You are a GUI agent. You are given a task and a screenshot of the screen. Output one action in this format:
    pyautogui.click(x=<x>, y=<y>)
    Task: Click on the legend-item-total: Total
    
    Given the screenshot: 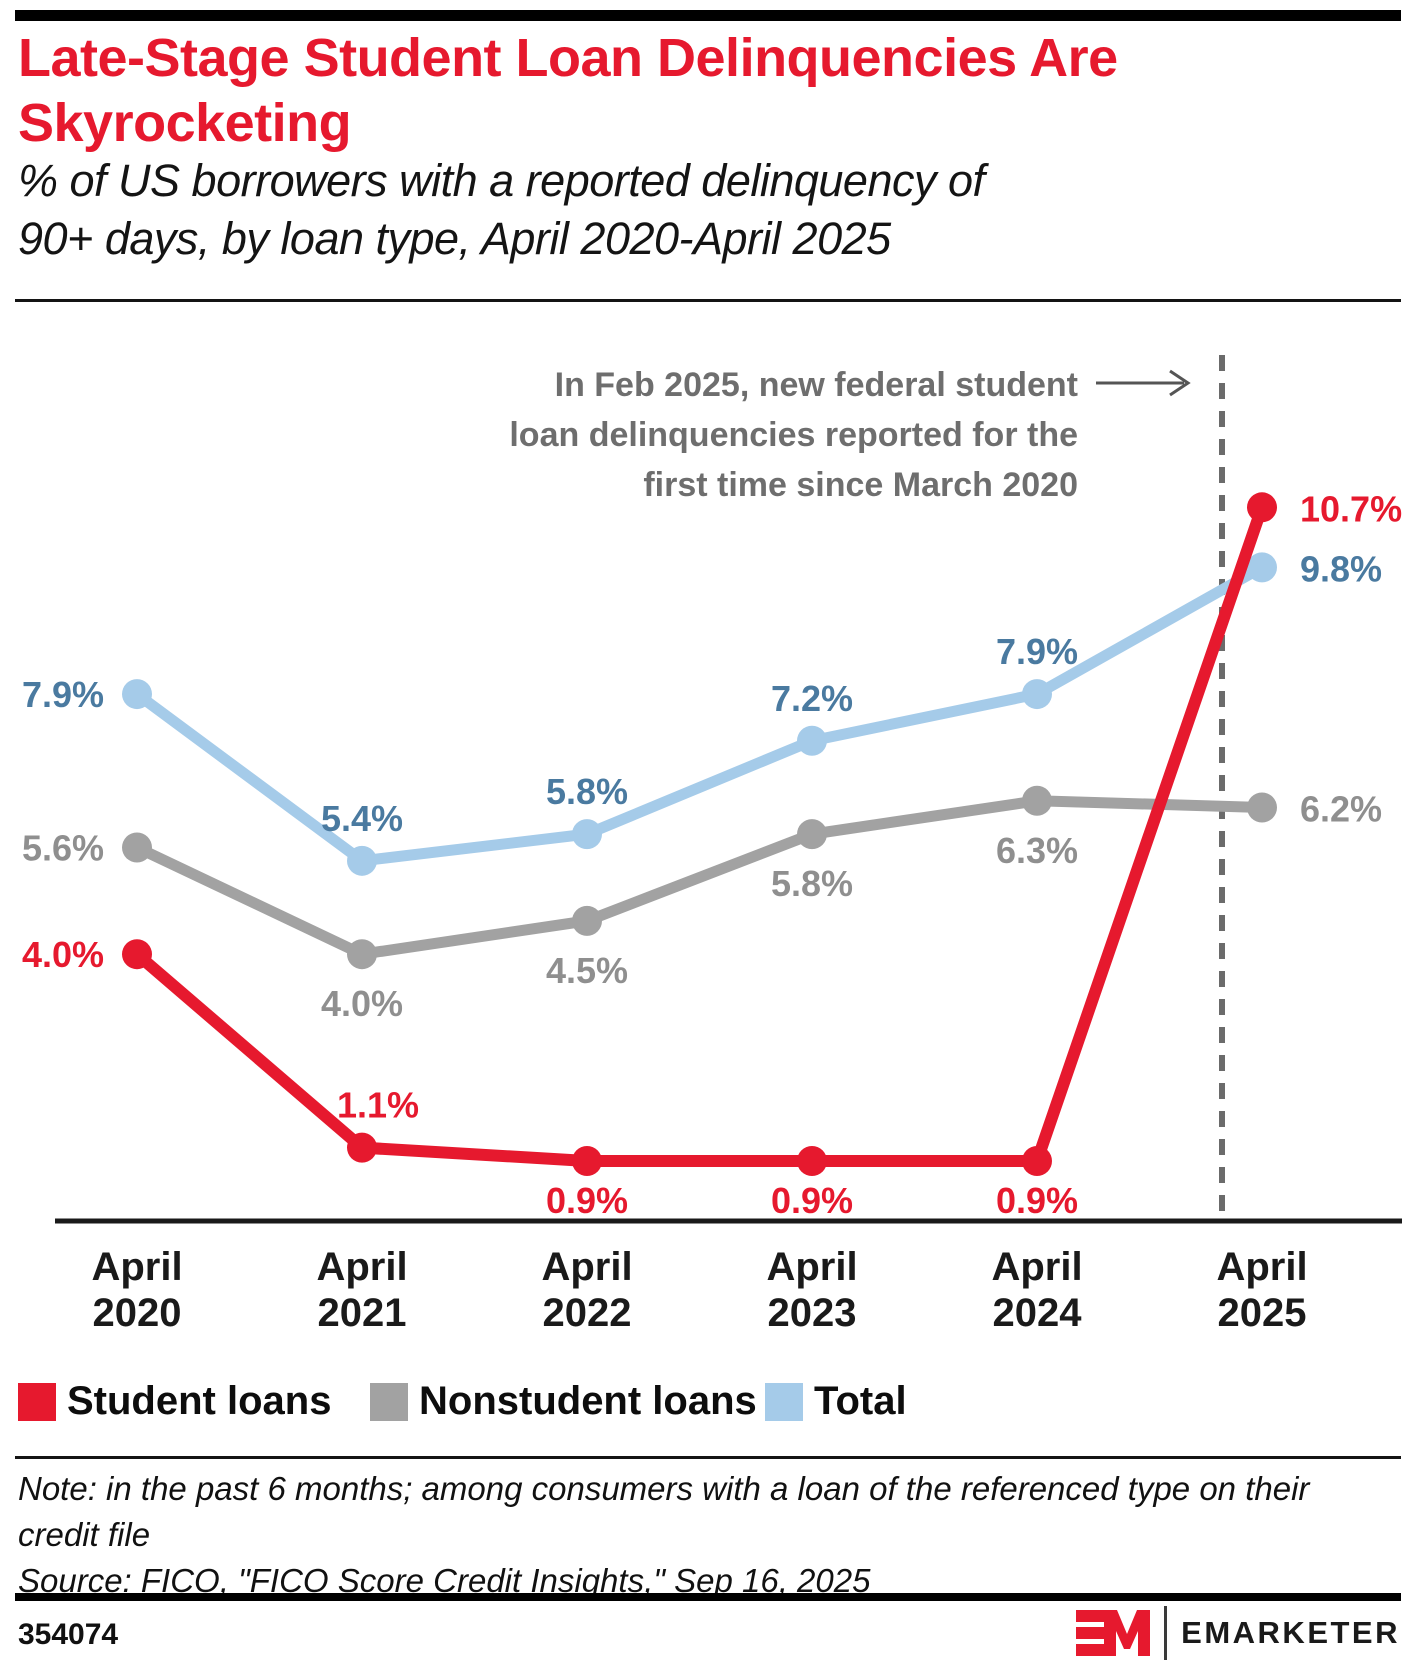 What is the action you would take?
    pyautogui.click(x=836, y=1401)
    